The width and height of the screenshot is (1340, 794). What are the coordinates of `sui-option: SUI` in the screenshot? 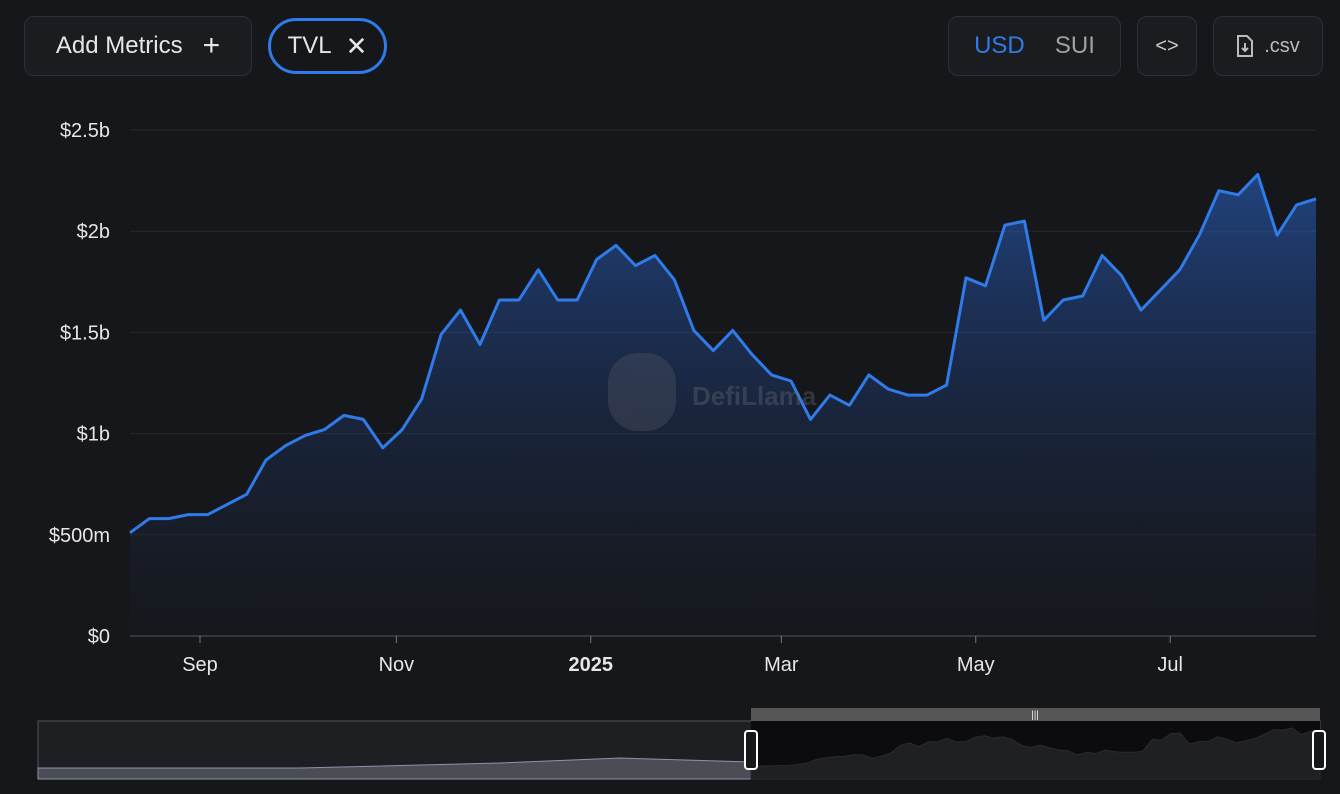 It's located at (1074, 45).